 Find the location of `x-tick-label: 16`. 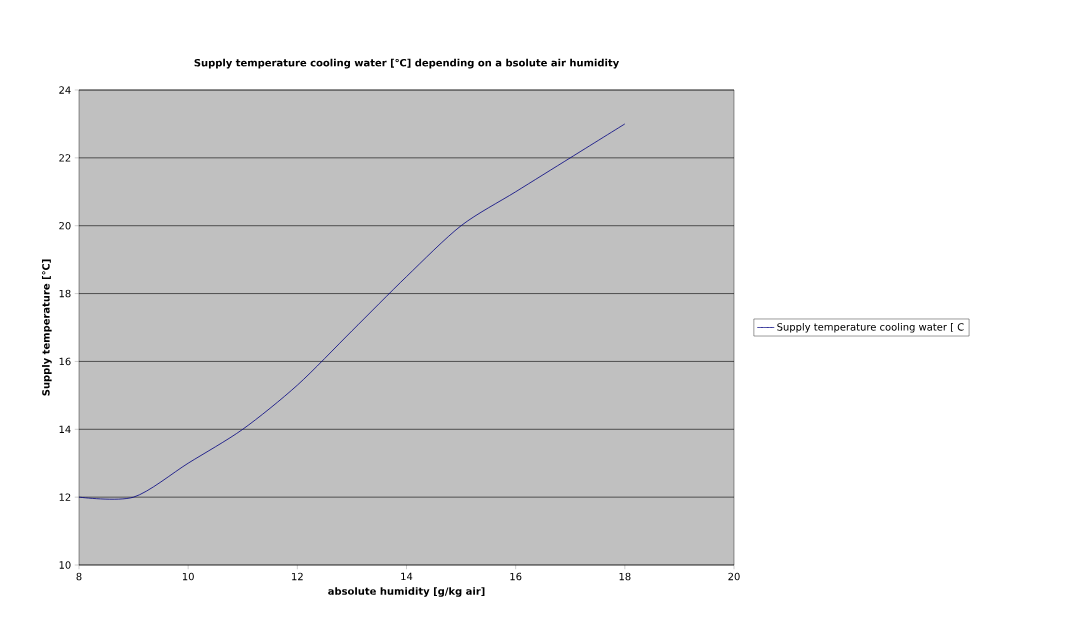

x-tick-label: 16 is located at coordinates (516, 576).